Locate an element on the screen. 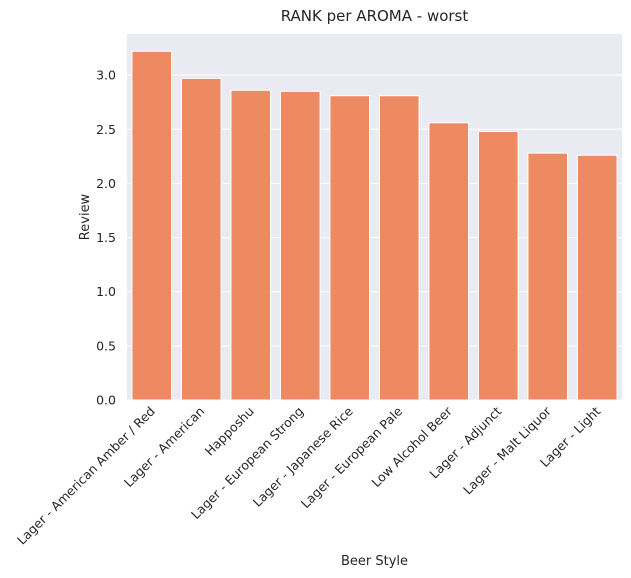 This screenshot has height=578, width=631. y-axis-label: Review is located at coordinates (85, 216).